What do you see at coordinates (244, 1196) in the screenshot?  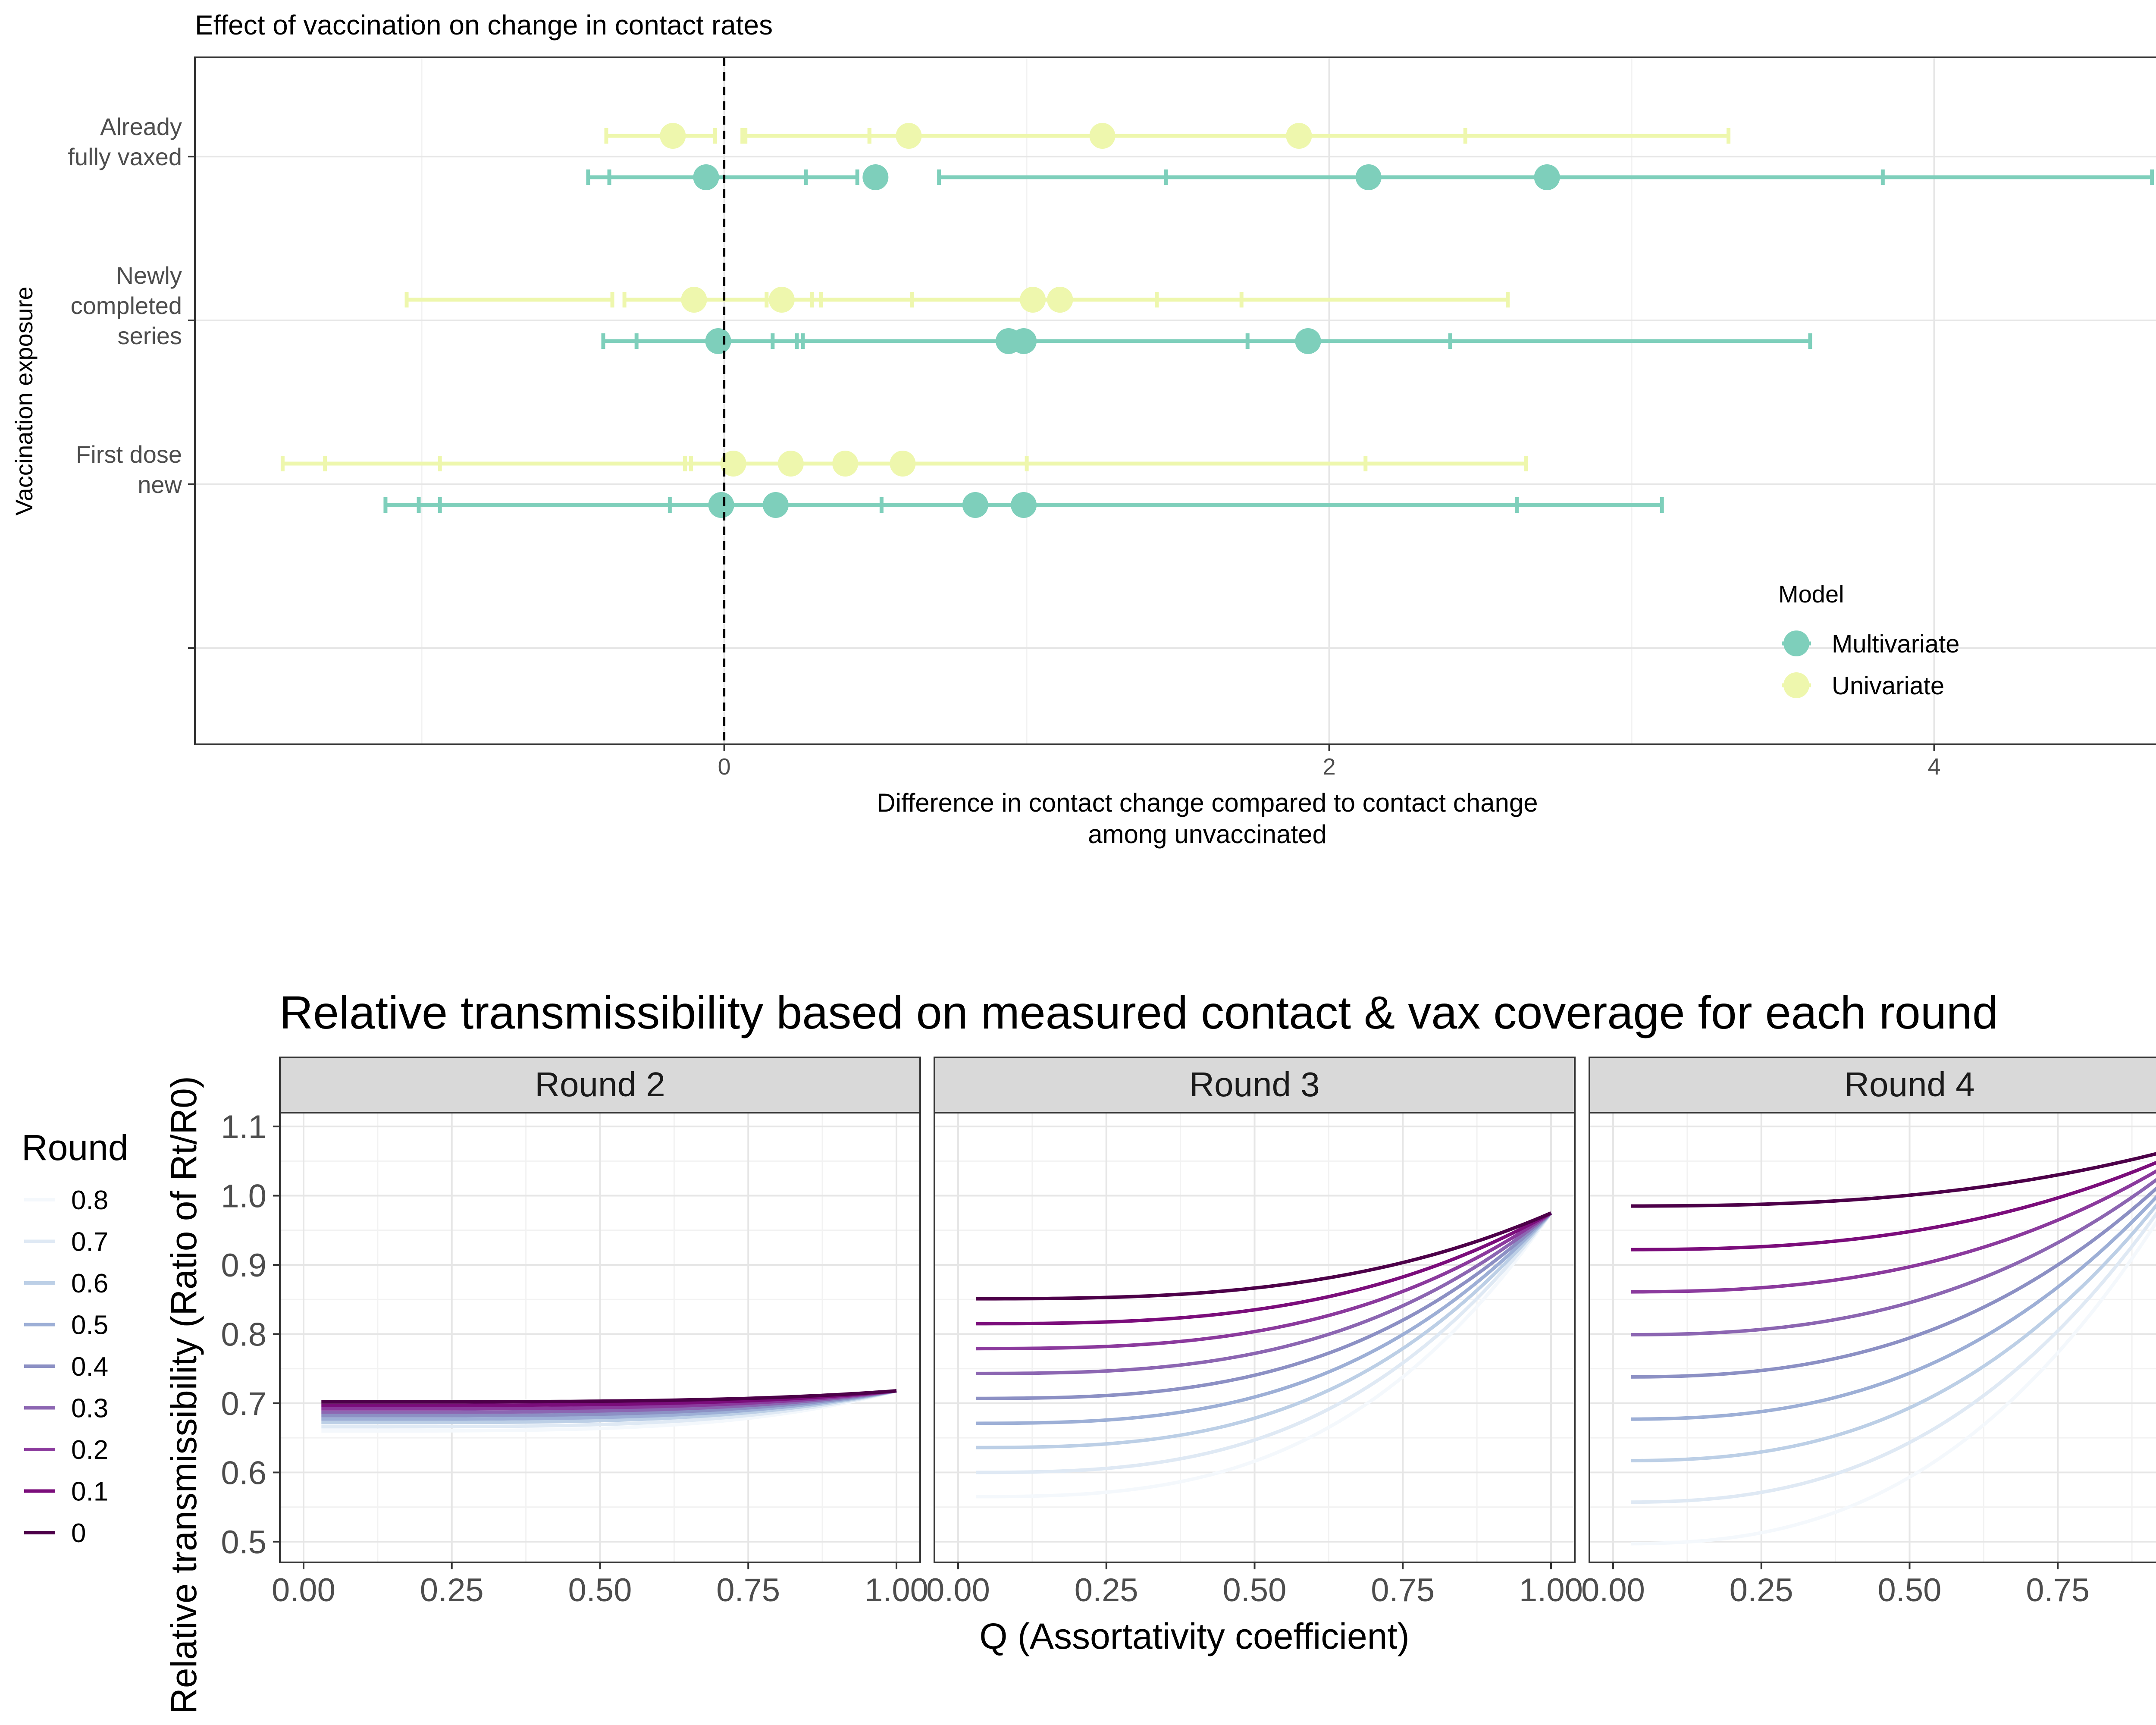 I see `line-y-tick-label: 1.0` at bounding box center [244, 1196].